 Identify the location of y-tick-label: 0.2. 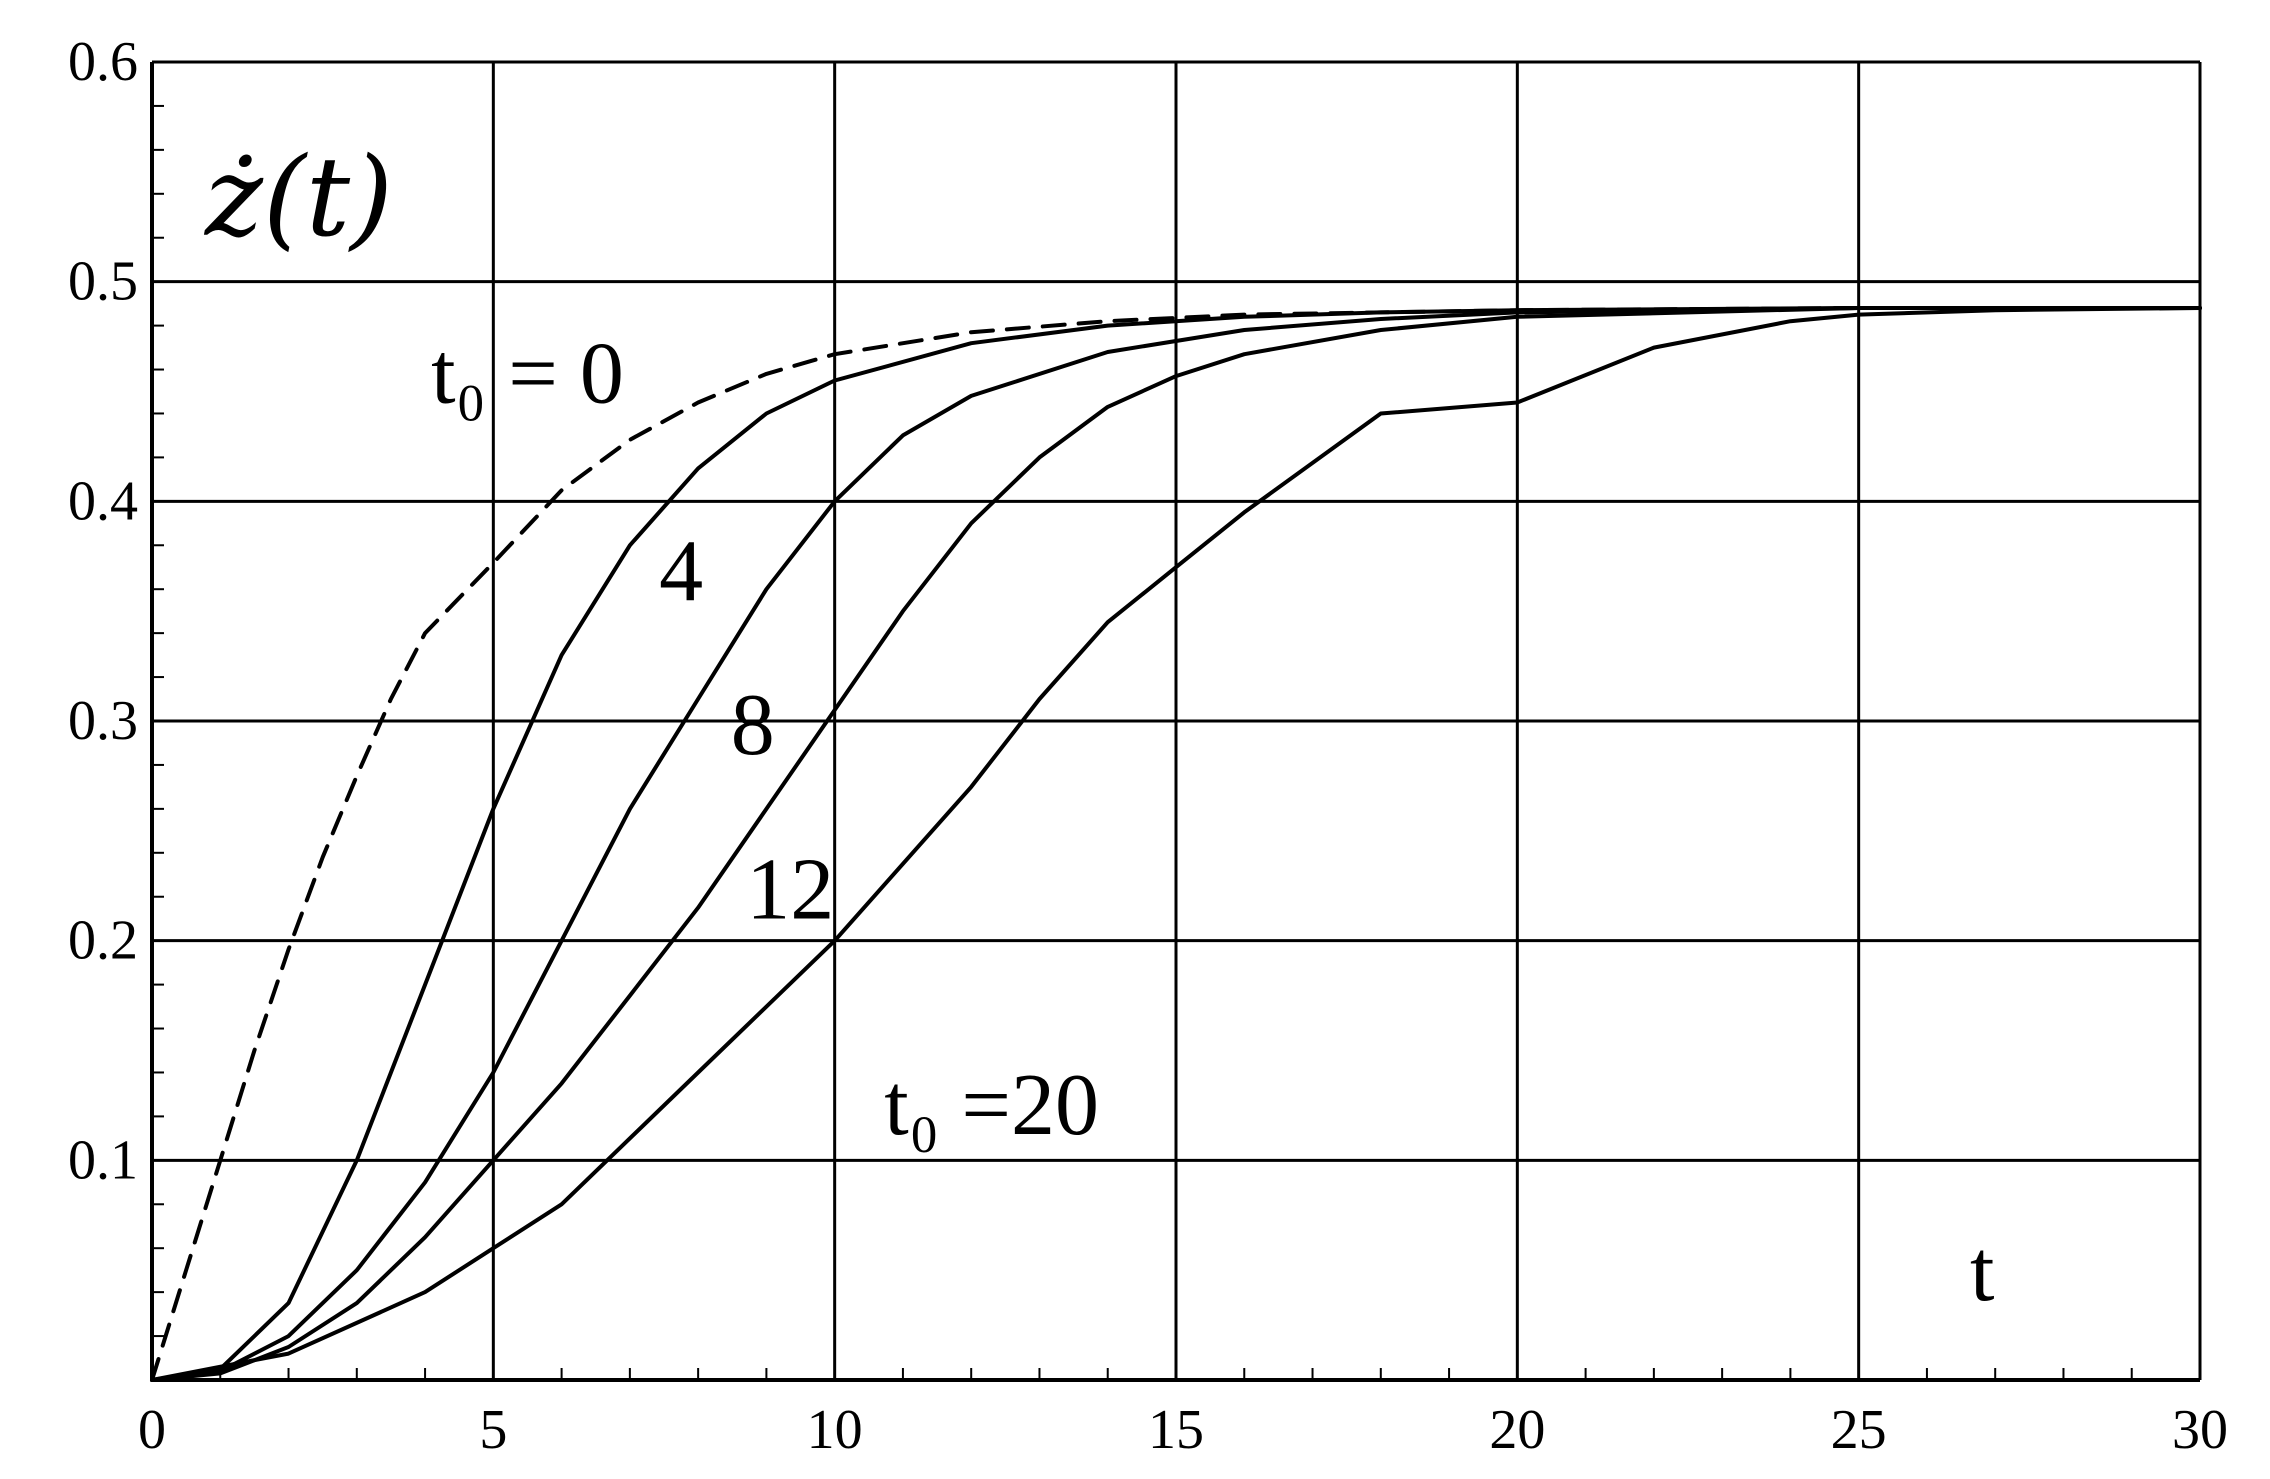
(103, 941).